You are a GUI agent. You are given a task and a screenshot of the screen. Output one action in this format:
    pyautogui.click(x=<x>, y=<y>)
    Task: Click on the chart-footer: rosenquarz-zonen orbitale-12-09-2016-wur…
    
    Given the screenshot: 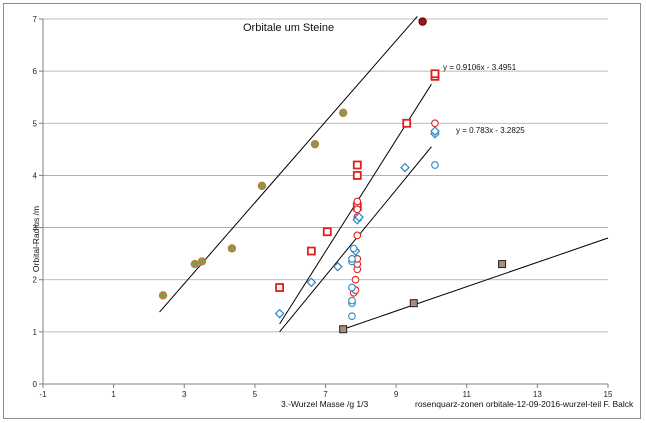 What is the action you would take?
    pyautogui.click(x=524, y=404)
    